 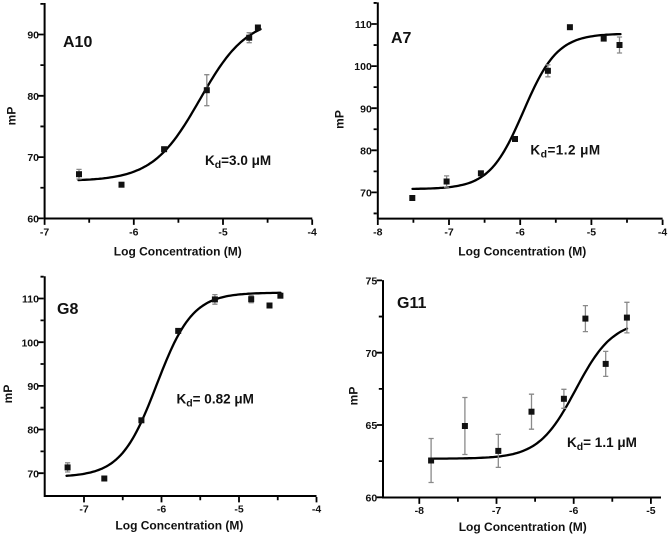 What do you see at coordinates (401, 38) in the screenshot?
I see `svg-text: A7` at bounding box center [401, 38].